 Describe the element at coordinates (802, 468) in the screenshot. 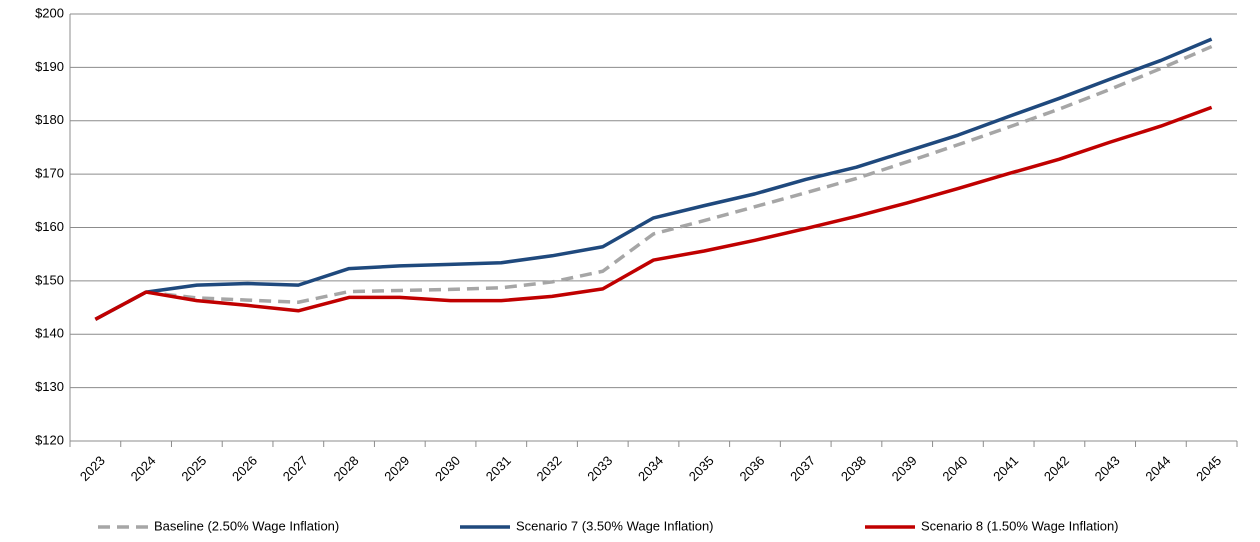

I see `x-tick-label: 2037` at that location.